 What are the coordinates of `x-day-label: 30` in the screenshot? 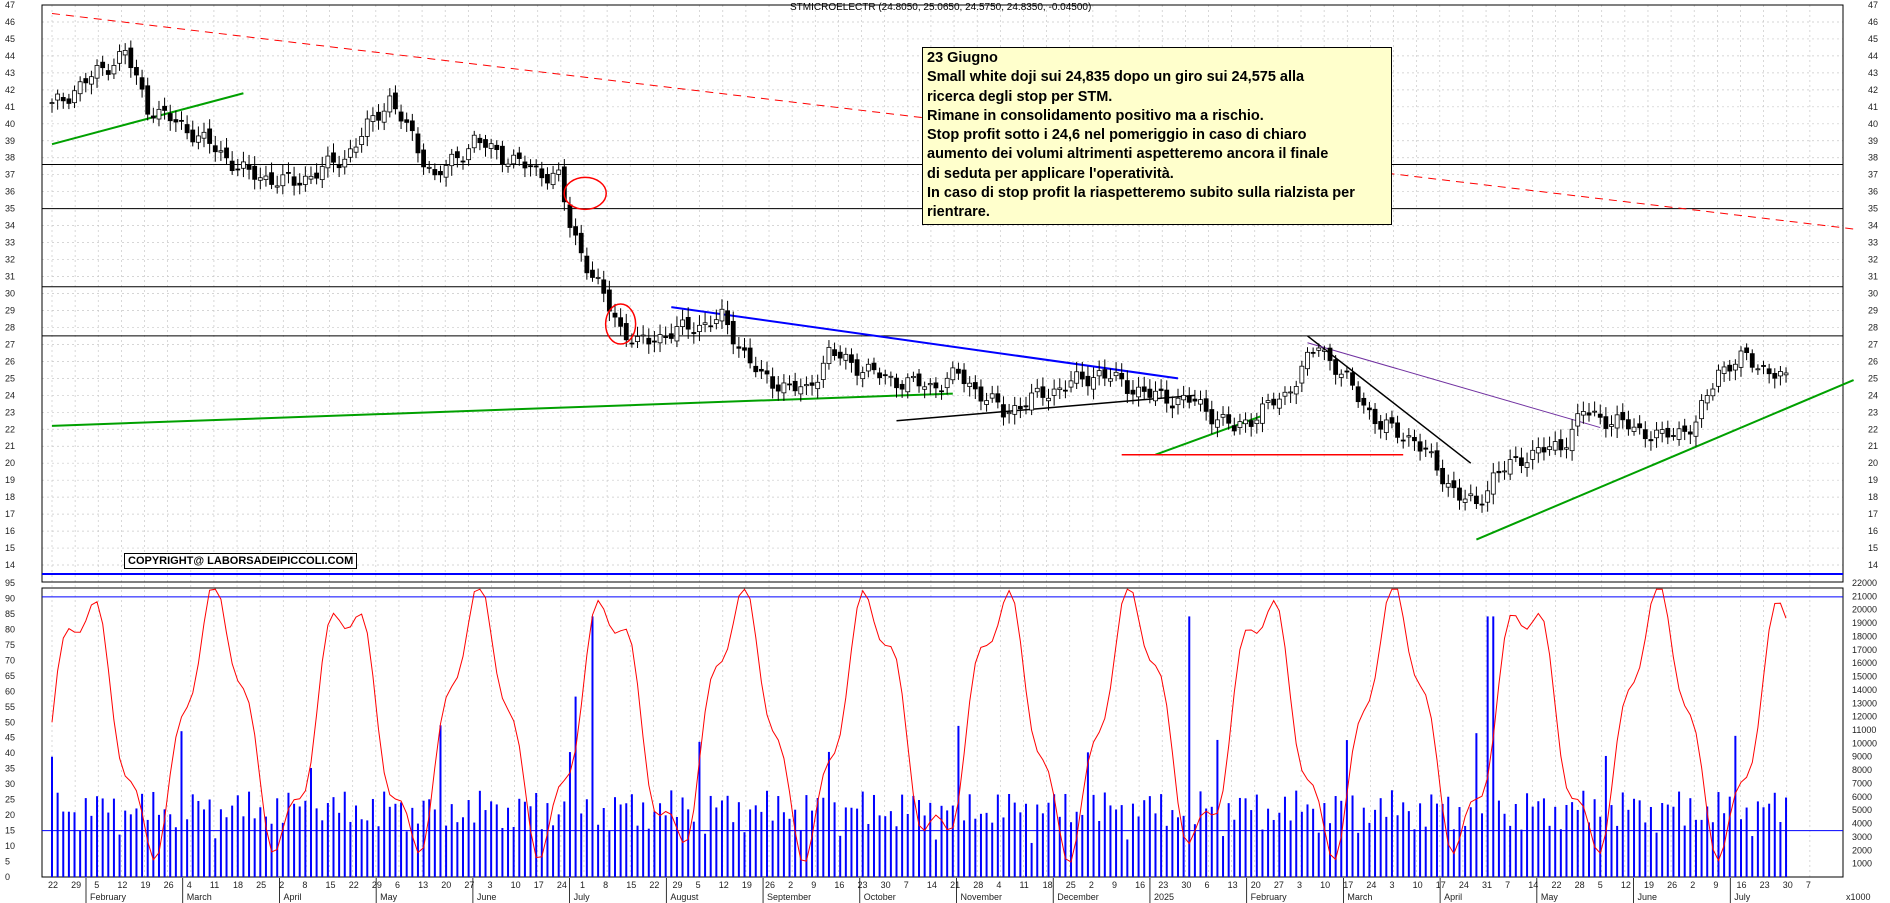 It's located at (1186, 885).